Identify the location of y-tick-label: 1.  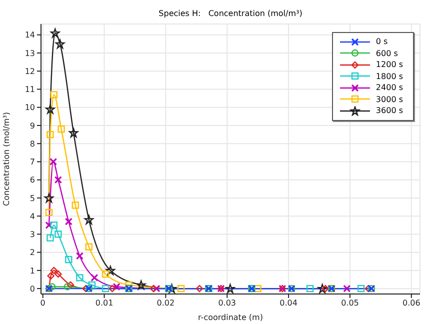
(32, 271).